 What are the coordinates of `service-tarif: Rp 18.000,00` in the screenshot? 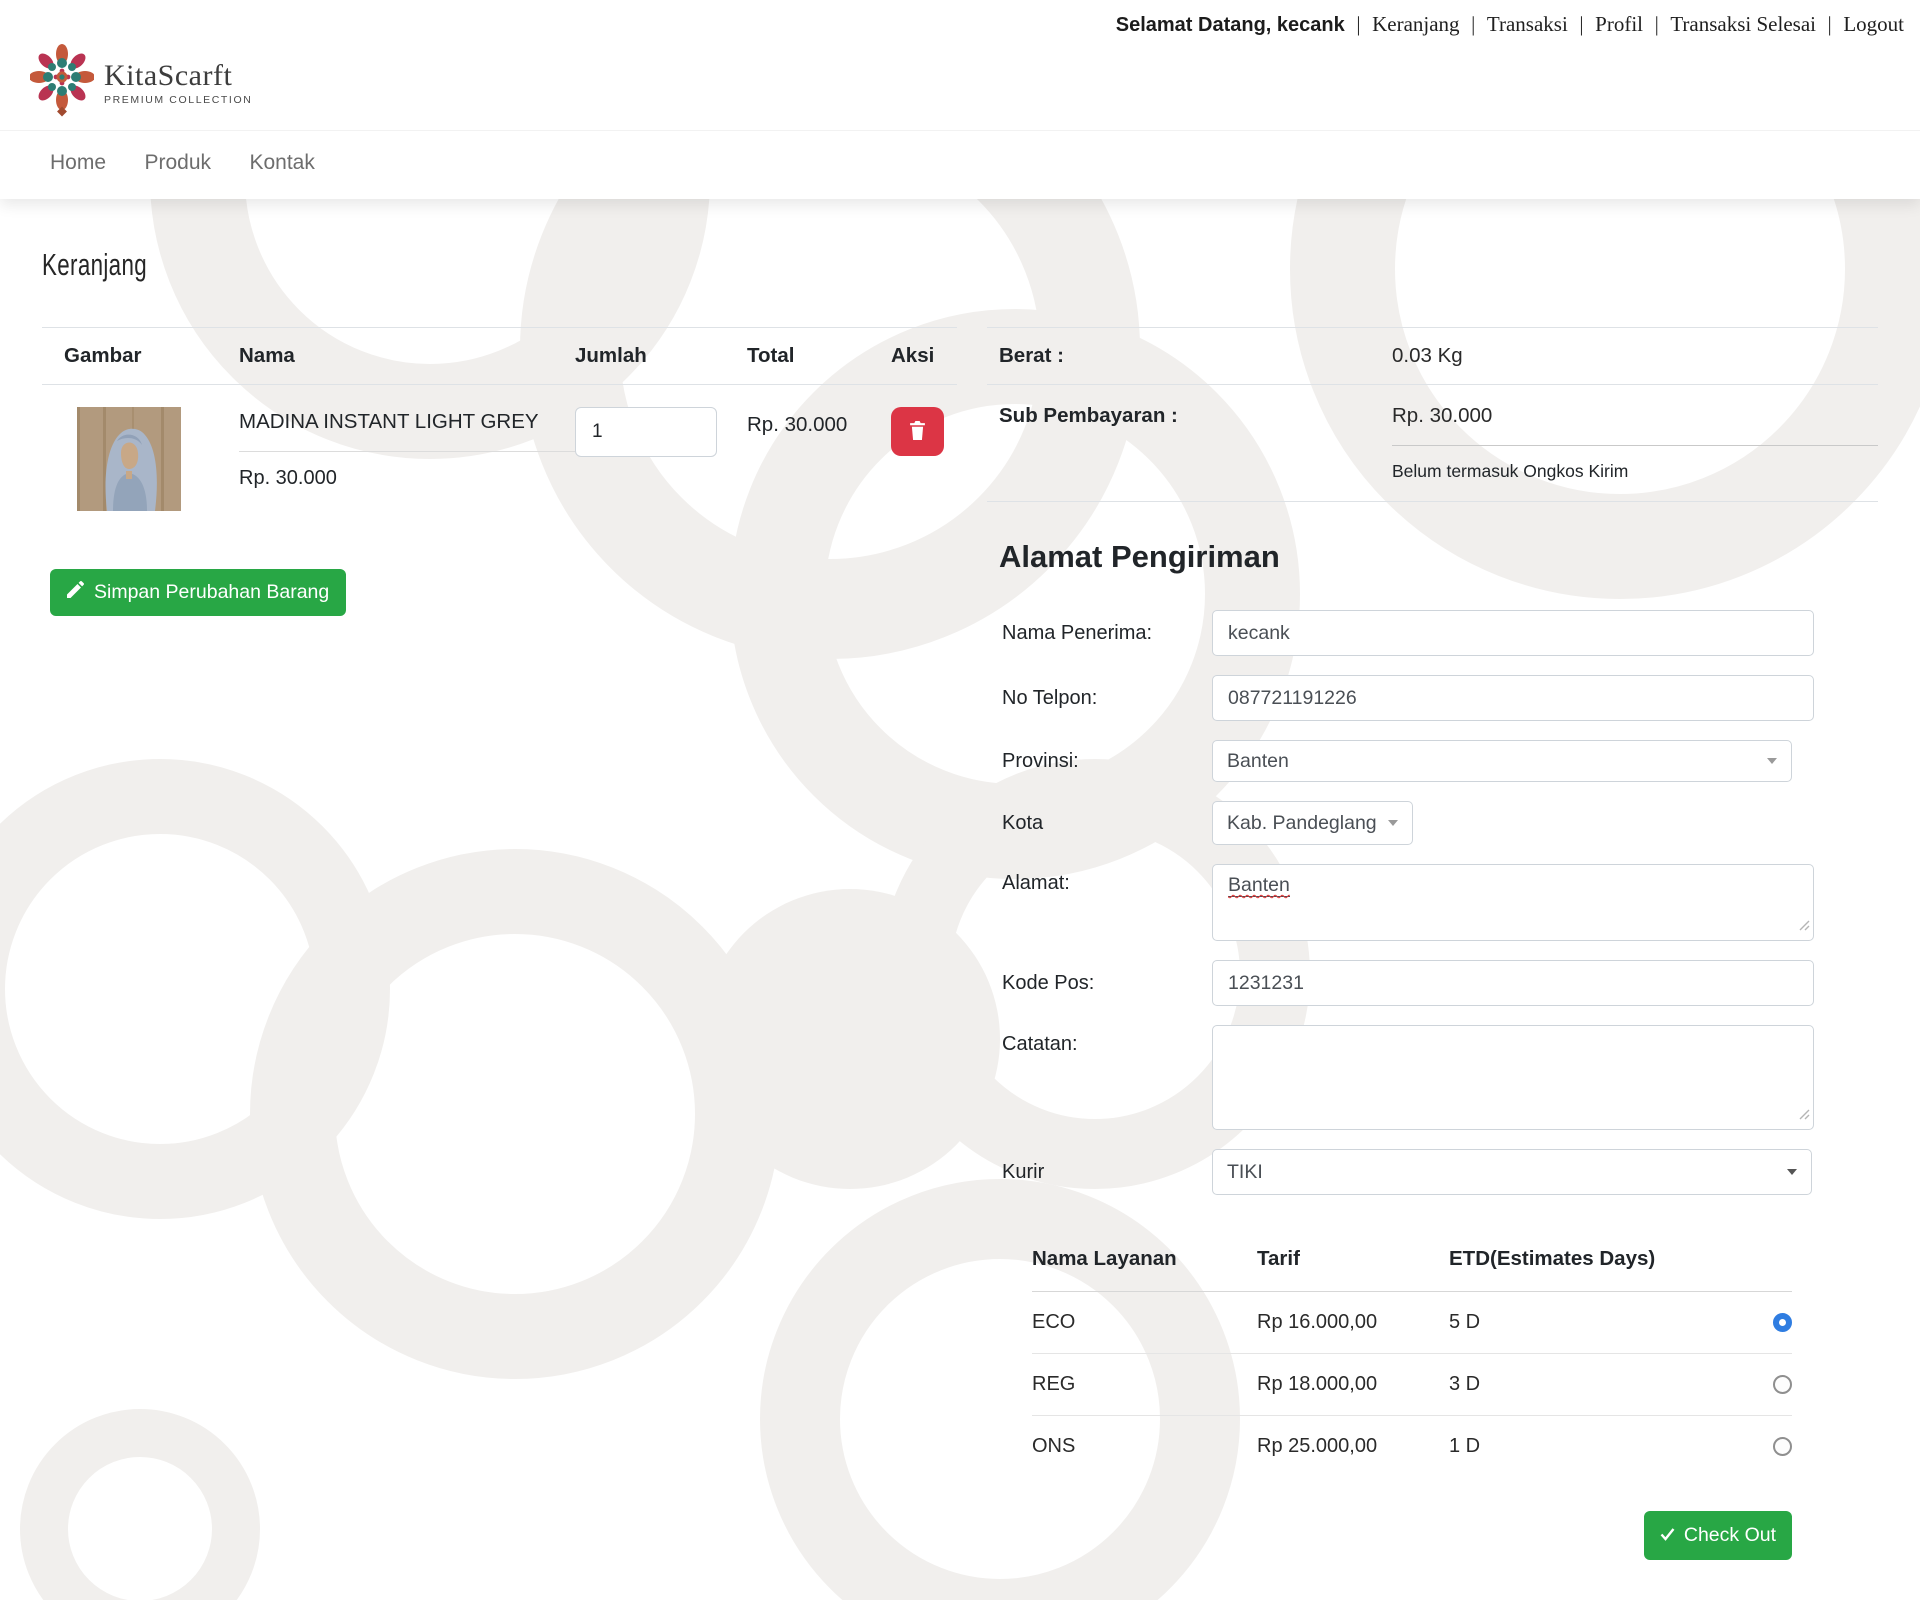 It's located at (1317, 1384).